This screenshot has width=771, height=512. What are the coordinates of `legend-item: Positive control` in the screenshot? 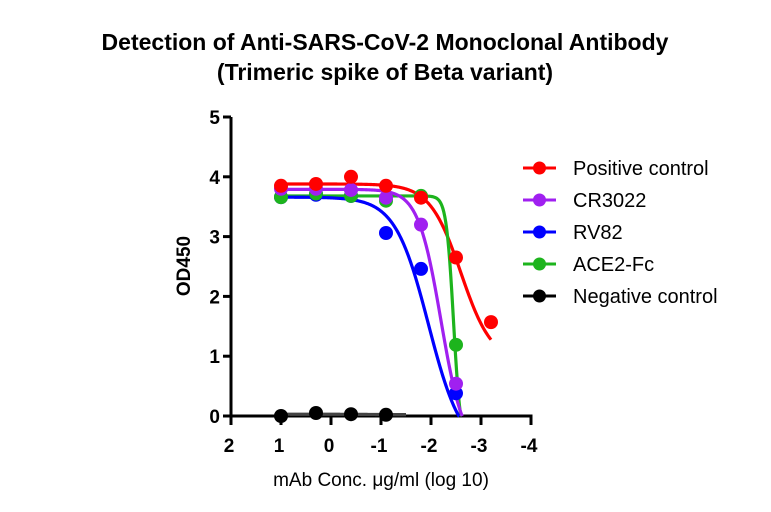 It's located at (616, 169).